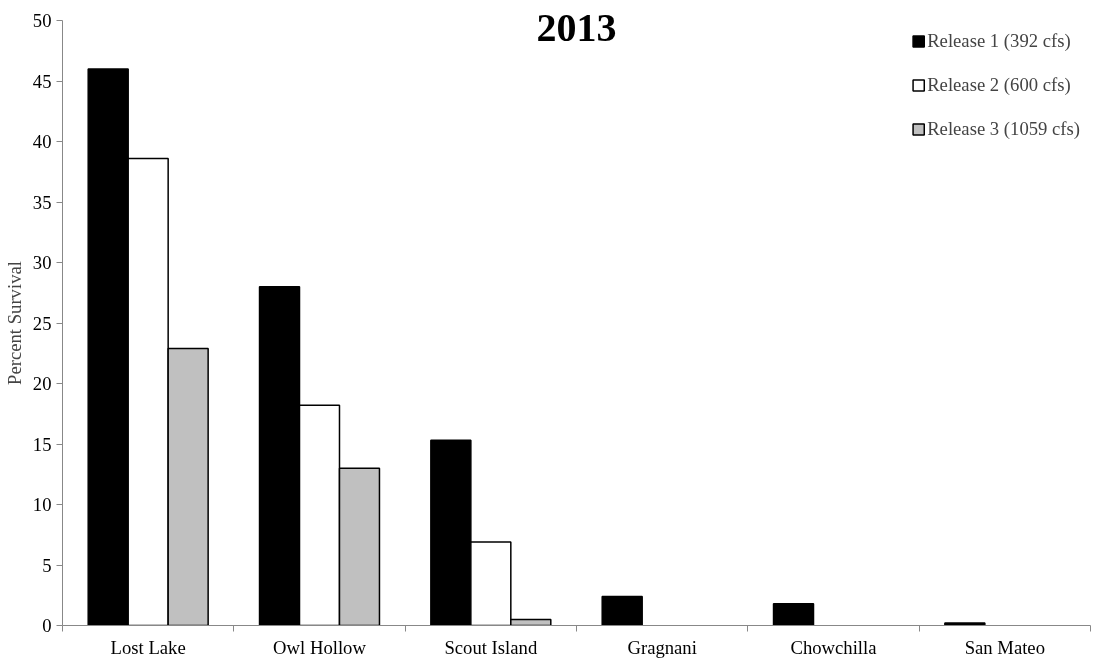 The height and width of the screenshot is (666, 1119). What do you see at coordinates (662, 647) in the screenshot?
I see `x-tick-label: Gragnani` at bounding box center [662, 647].